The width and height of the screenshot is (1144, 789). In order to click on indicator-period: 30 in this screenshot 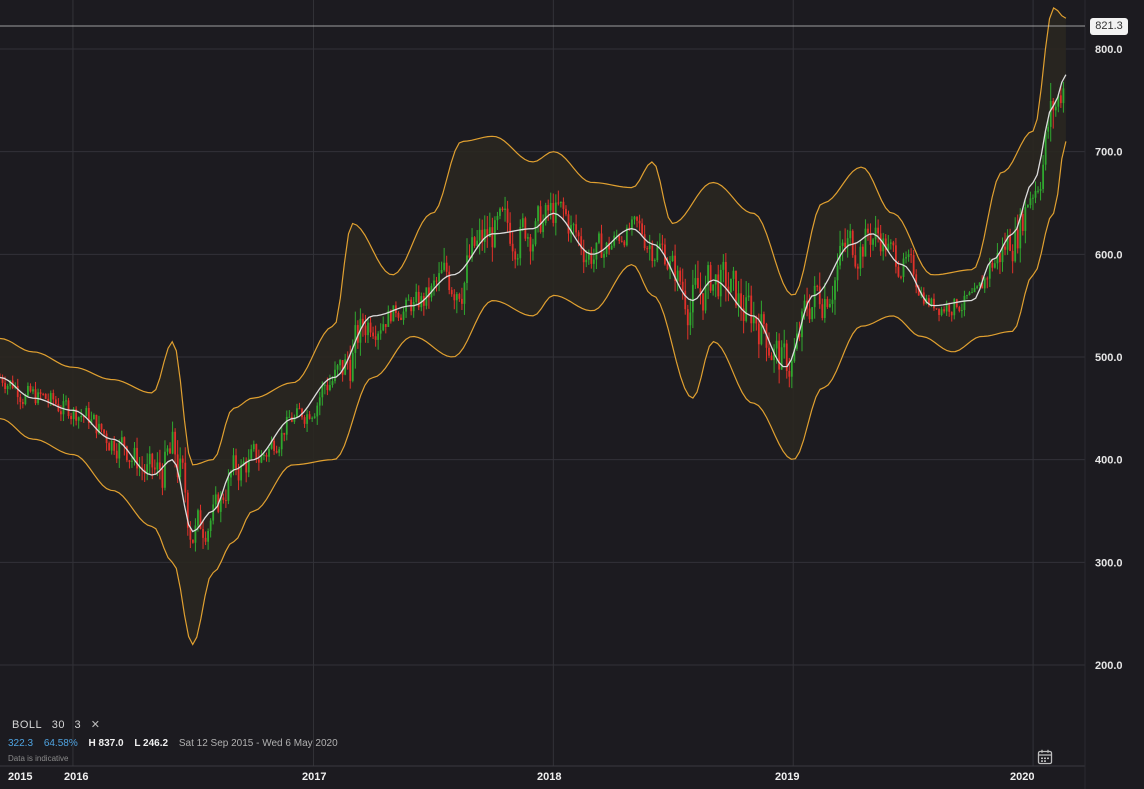, I will do `click(58, 725)`.